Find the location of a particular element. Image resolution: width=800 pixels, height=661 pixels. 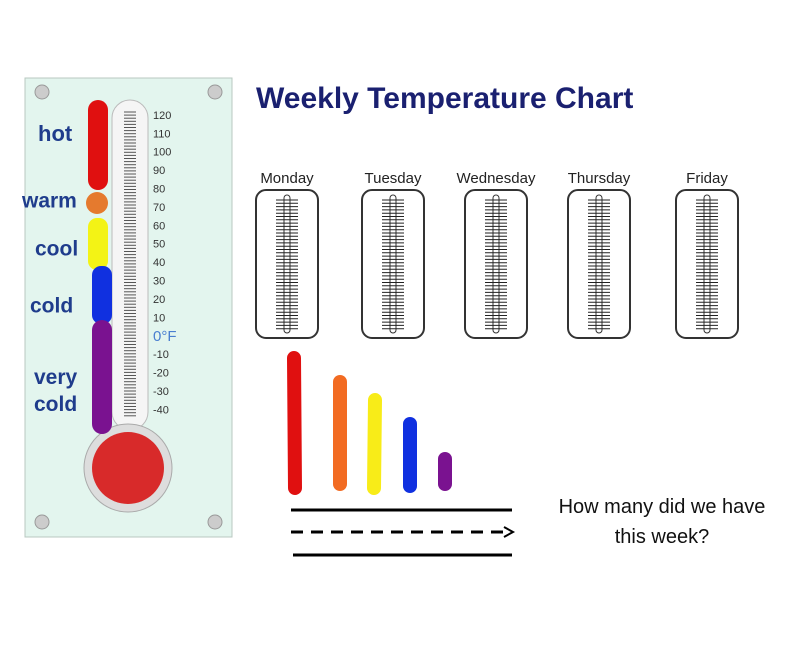

day-label: Wednesday is located at coordinates (496, 178).